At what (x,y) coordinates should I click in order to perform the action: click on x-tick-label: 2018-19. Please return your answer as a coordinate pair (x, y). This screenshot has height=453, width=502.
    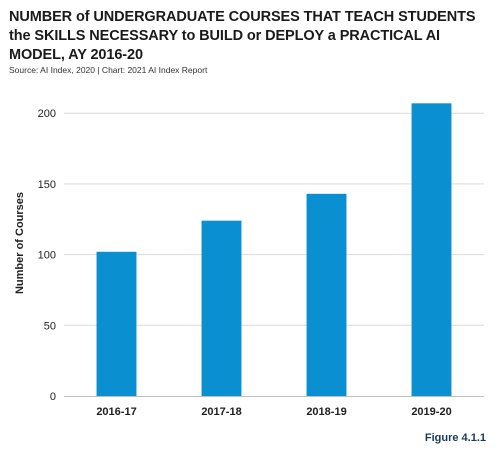
    Looking at the image, I should click on (326, 412).